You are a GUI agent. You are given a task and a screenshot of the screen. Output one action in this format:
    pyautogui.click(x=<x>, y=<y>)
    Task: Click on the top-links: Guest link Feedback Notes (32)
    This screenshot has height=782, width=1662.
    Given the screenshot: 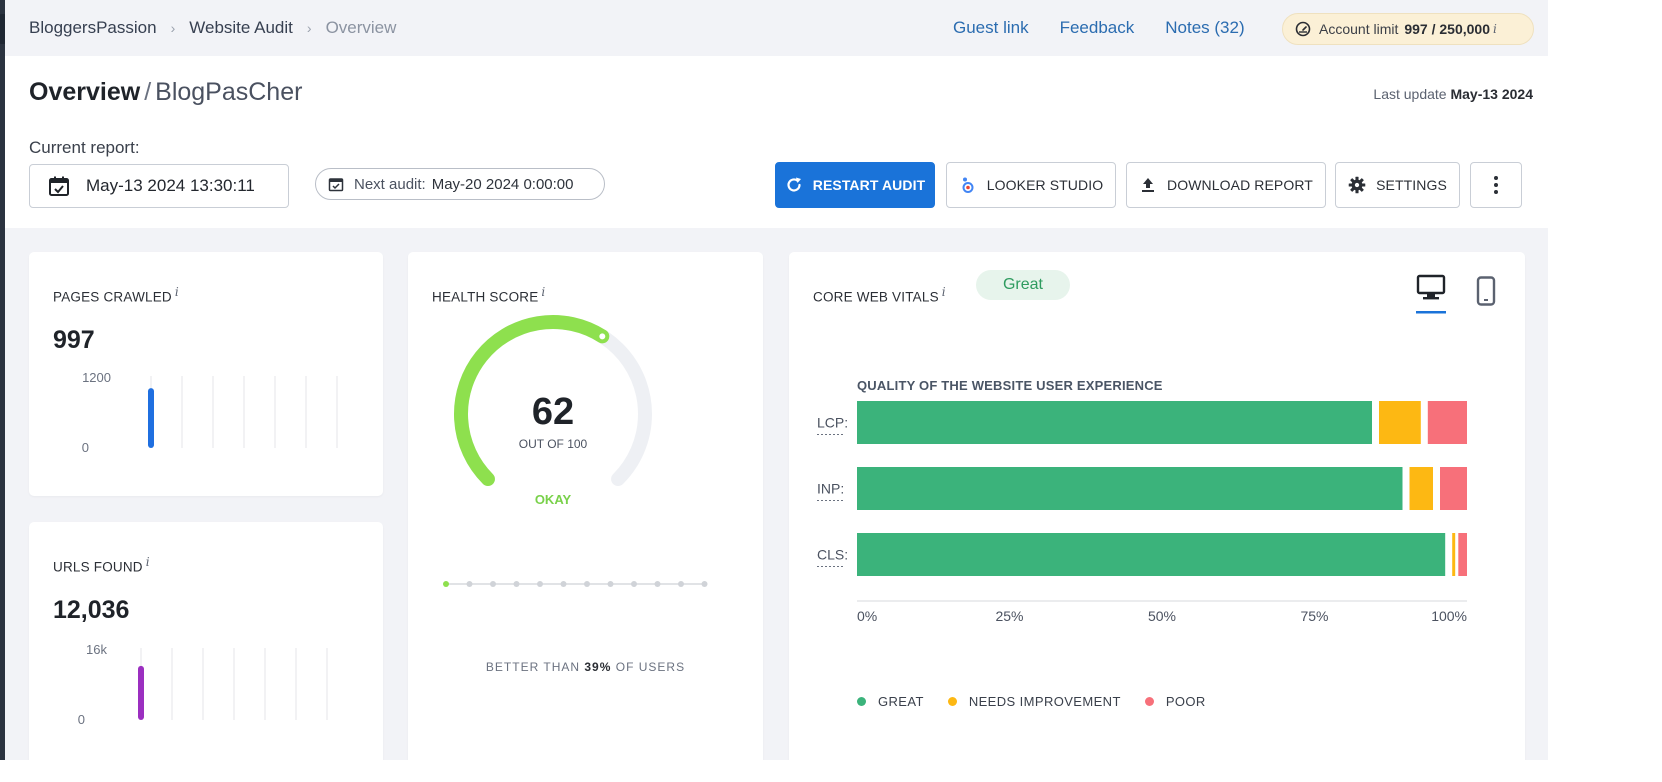 What is the action you would take?
    pyautogui.click(x=1114, y=28)
    